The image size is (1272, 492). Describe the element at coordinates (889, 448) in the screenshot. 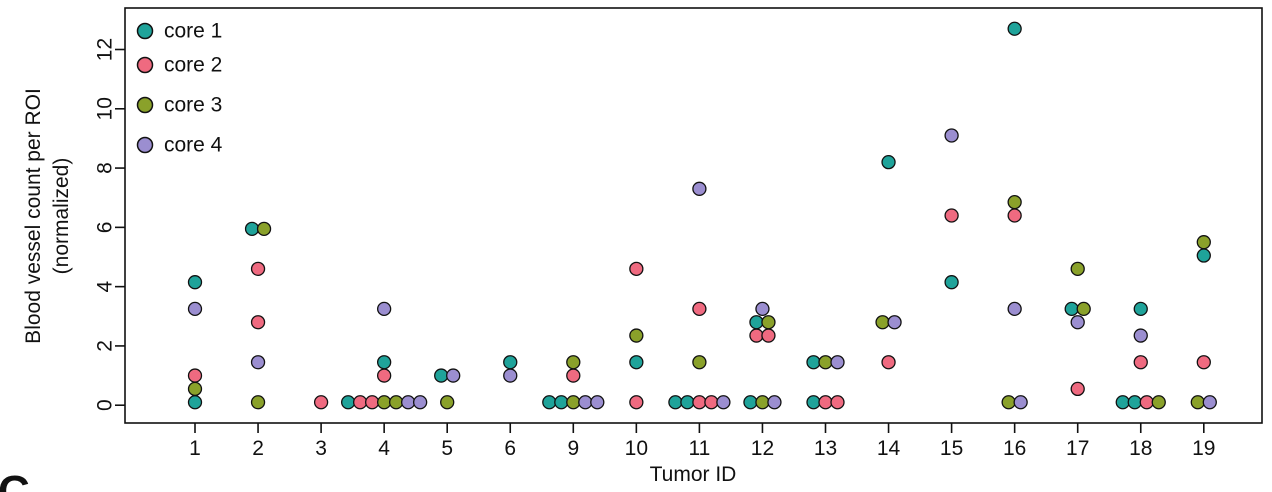

I see `x-tick-label: 14` at that location.